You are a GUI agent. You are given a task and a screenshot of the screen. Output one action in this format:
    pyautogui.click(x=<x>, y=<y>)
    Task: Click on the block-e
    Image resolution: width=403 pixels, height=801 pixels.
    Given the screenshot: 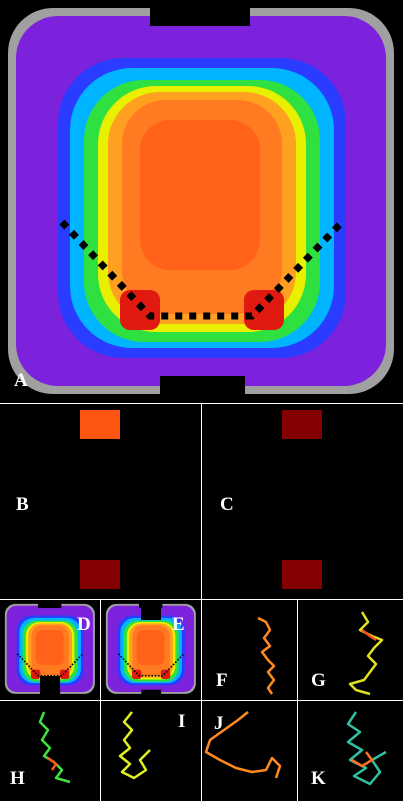 What is the action you would take?
    pyautogui.click(x=151, y=611)
    